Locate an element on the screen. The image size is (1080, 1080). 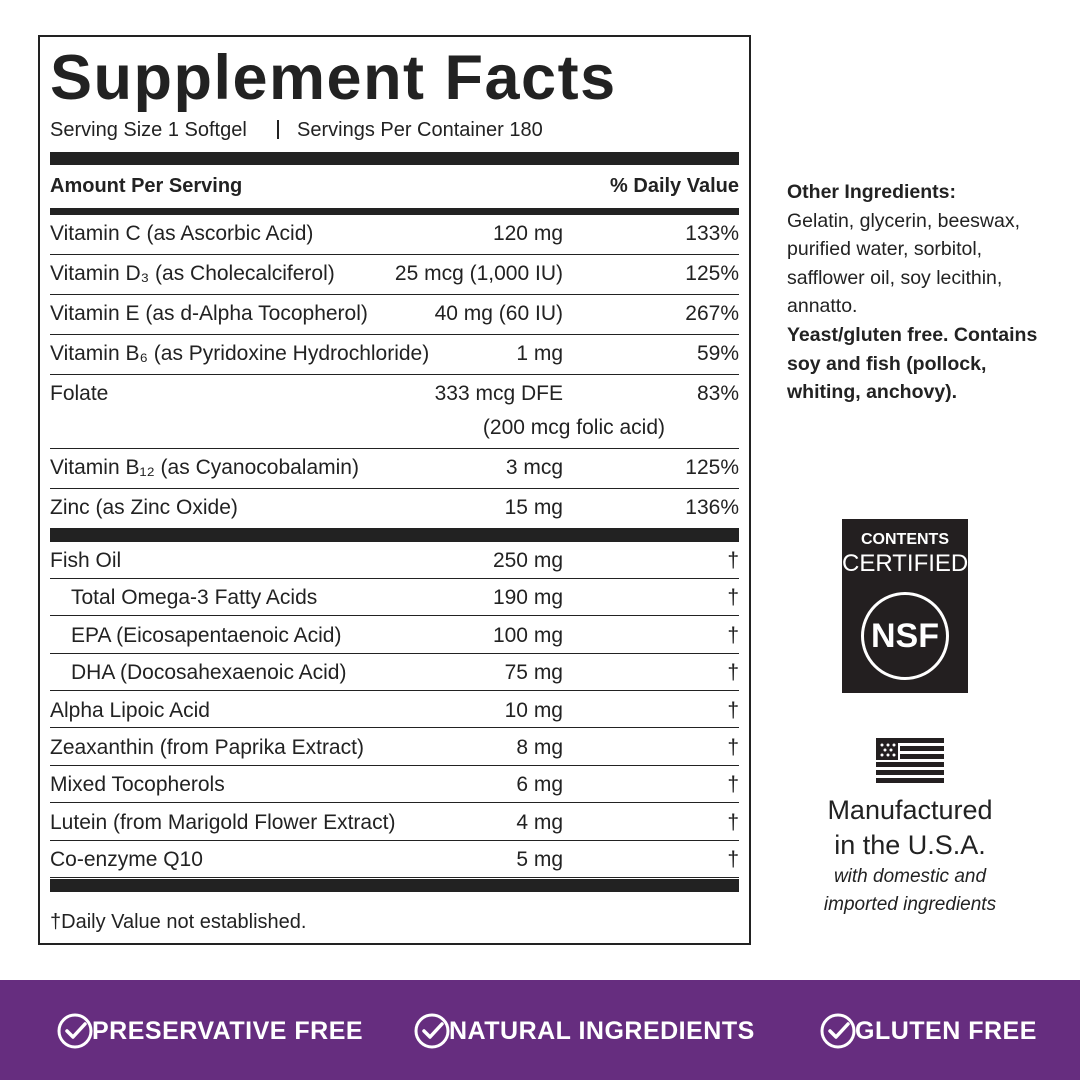
nutrient-name: Vitamin E (as d-Alpha Tocopherol) is located at coordinates (209, 313).